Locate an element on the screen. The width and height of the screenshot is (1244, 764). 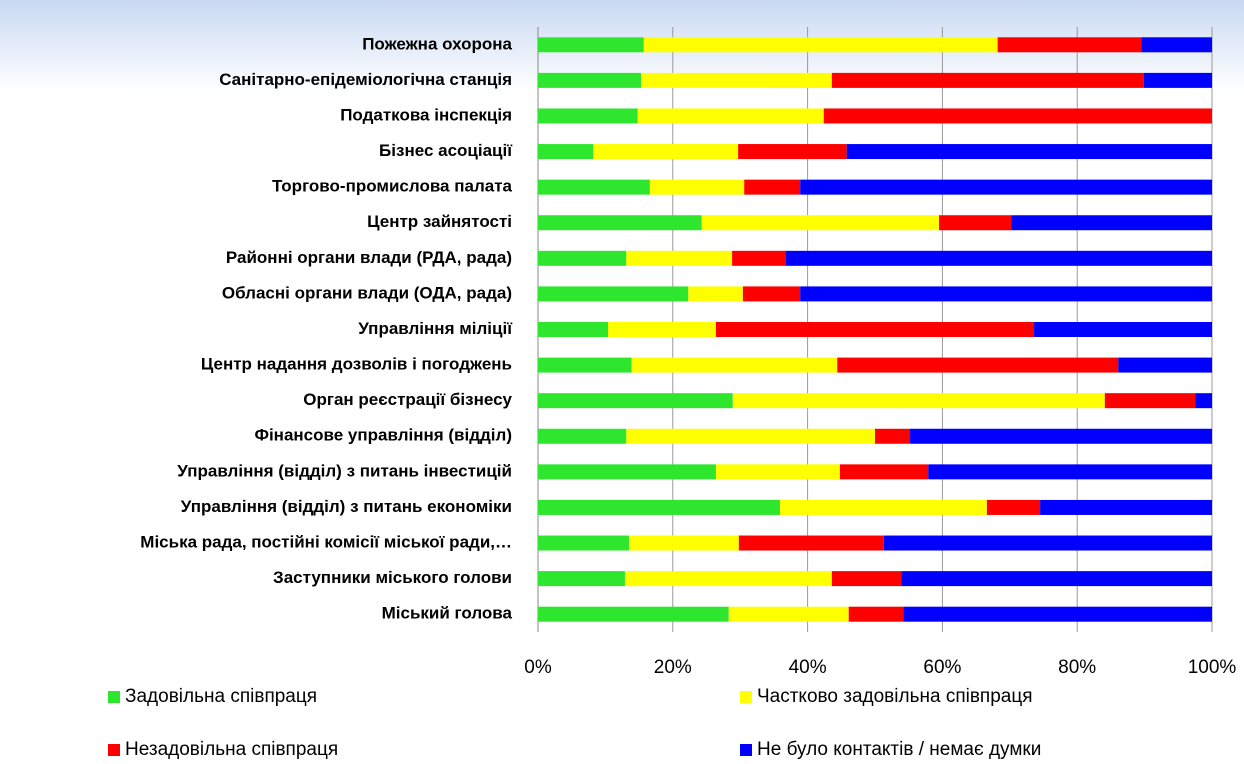
category-label: Центр надання дозволів і погоджень is located at coordinates (356, 364).